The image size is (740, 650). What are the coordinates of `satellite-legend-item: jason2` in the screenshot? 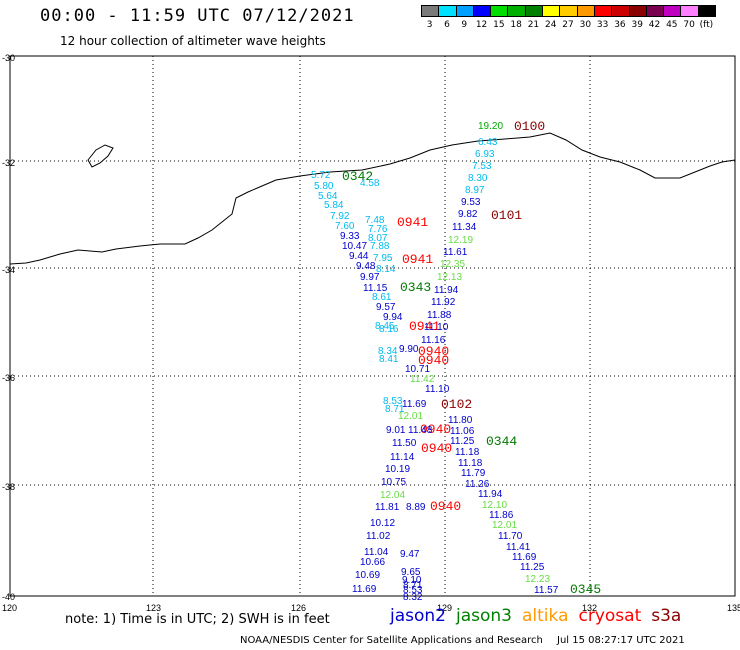 It's located at (418, 616).